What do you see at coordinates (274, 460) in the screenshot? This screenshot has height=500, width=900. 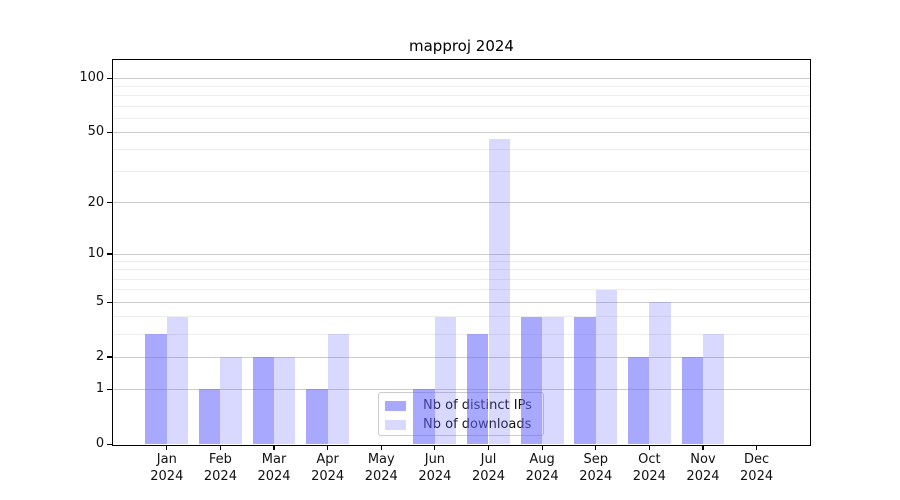 I see `x-tick-month: Mar` at bounding box center [274, 460].